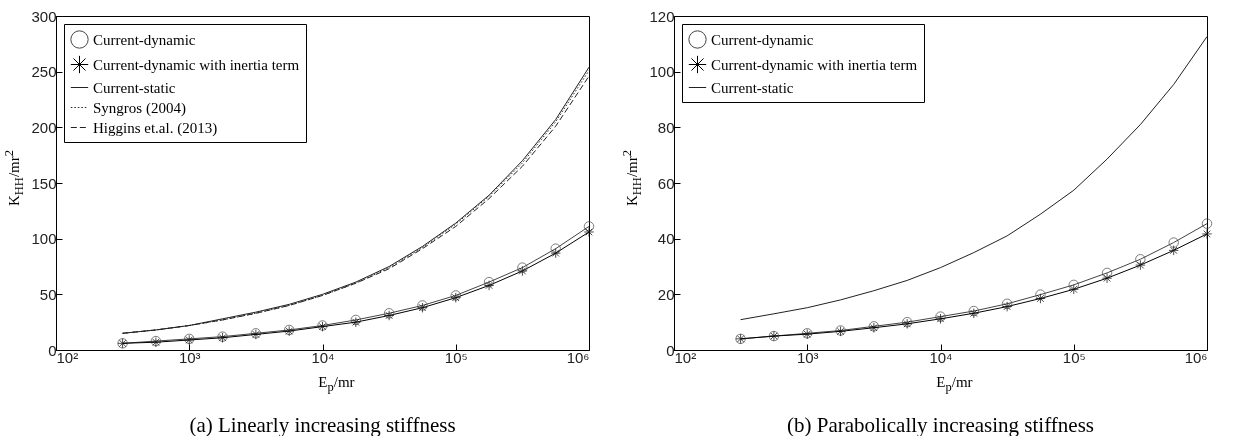 The width and height of the screenshot is (1236, 447). What do you see at coordinates (940, 425) in the screenshot?
I see `text: (b) Parabolically increasing stiffness` at bounding box center [940, 425].